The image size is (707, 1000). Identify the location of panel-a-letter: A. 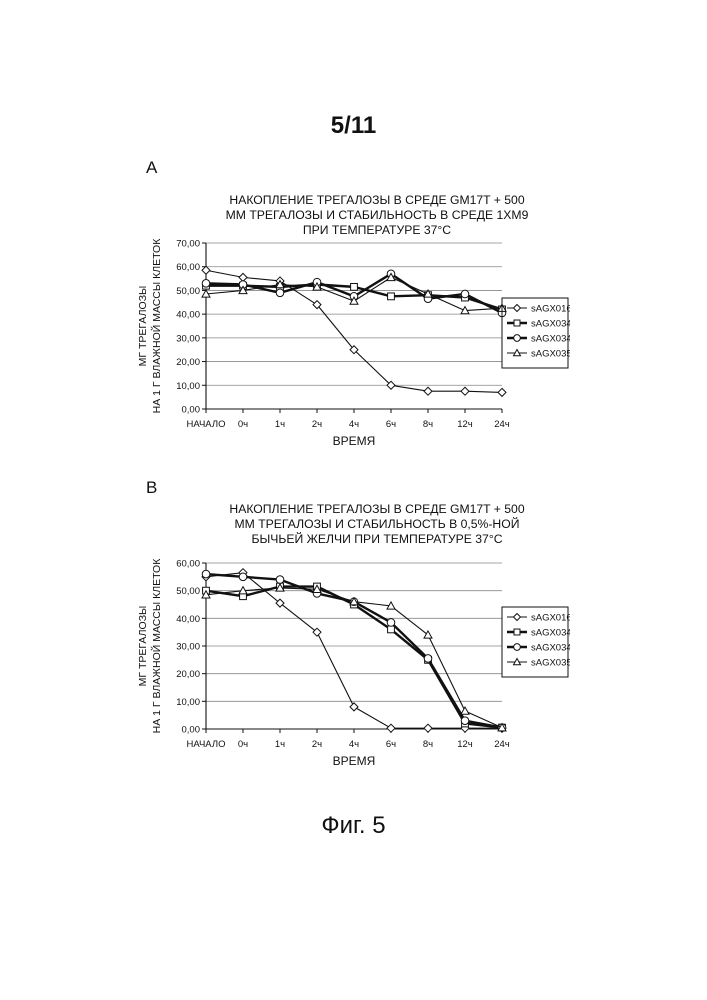
(151, 168).